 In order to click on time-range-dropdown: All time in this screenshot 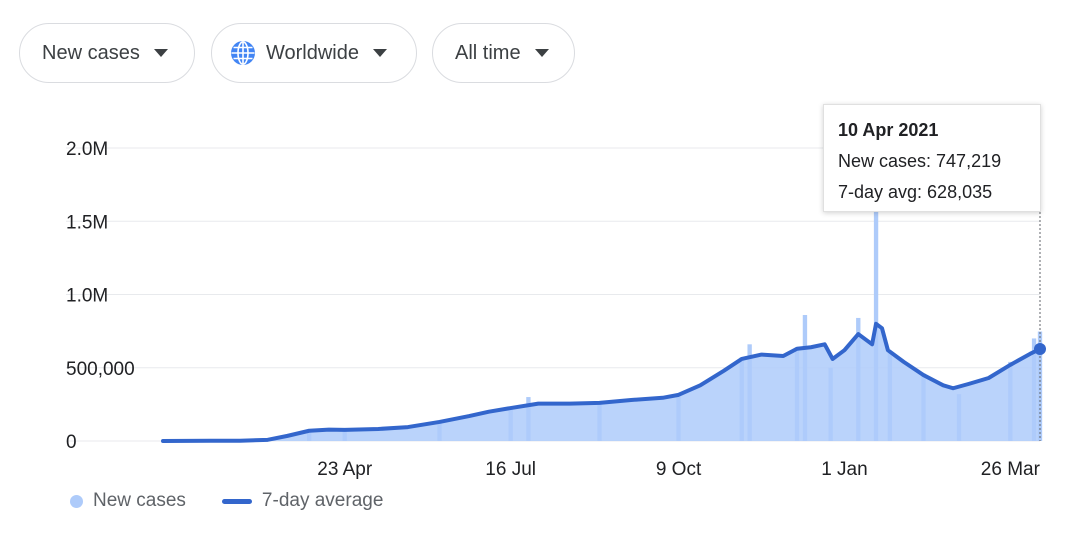, I will do `click(503, 53)`.